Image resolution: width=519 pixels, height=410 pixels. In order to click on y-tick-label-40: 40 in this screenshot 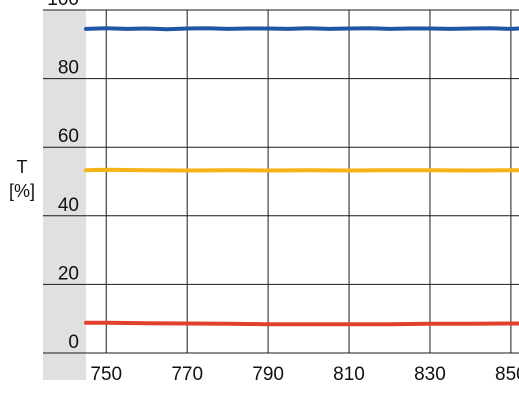, I will do `click(68, 205)`.